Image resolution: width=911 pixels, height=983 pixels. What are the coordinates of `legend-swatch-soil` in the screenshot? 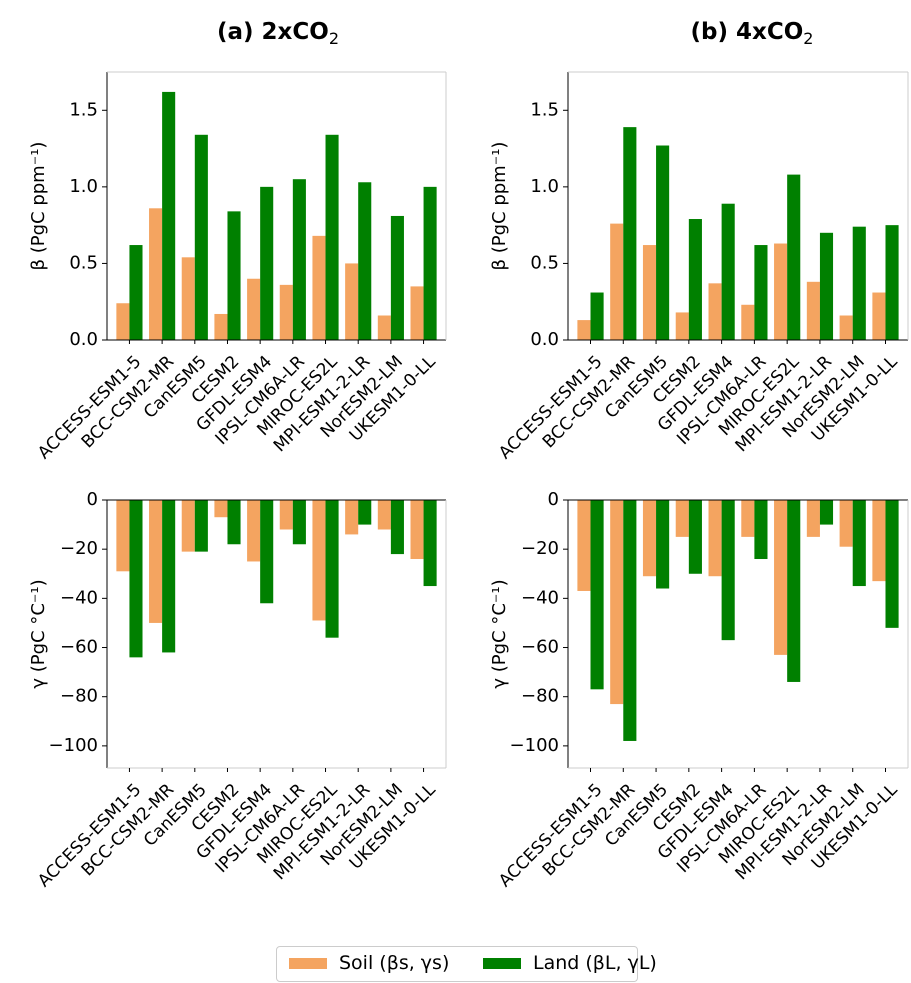 It's located at (308, 963).